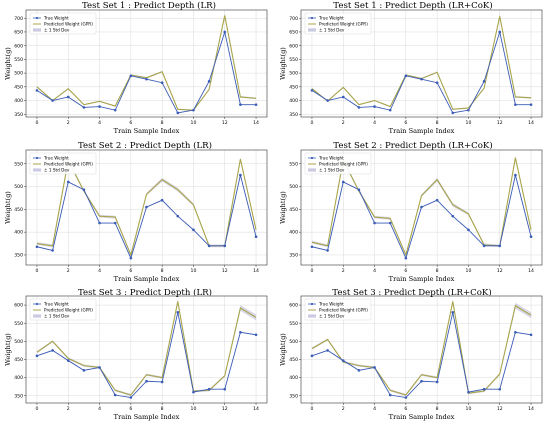 The width and height of the screenshot is (550, 425). Describe the element at coordinates (500, 409) in the screenshot. I see `x-tick-label: 12` at that location.